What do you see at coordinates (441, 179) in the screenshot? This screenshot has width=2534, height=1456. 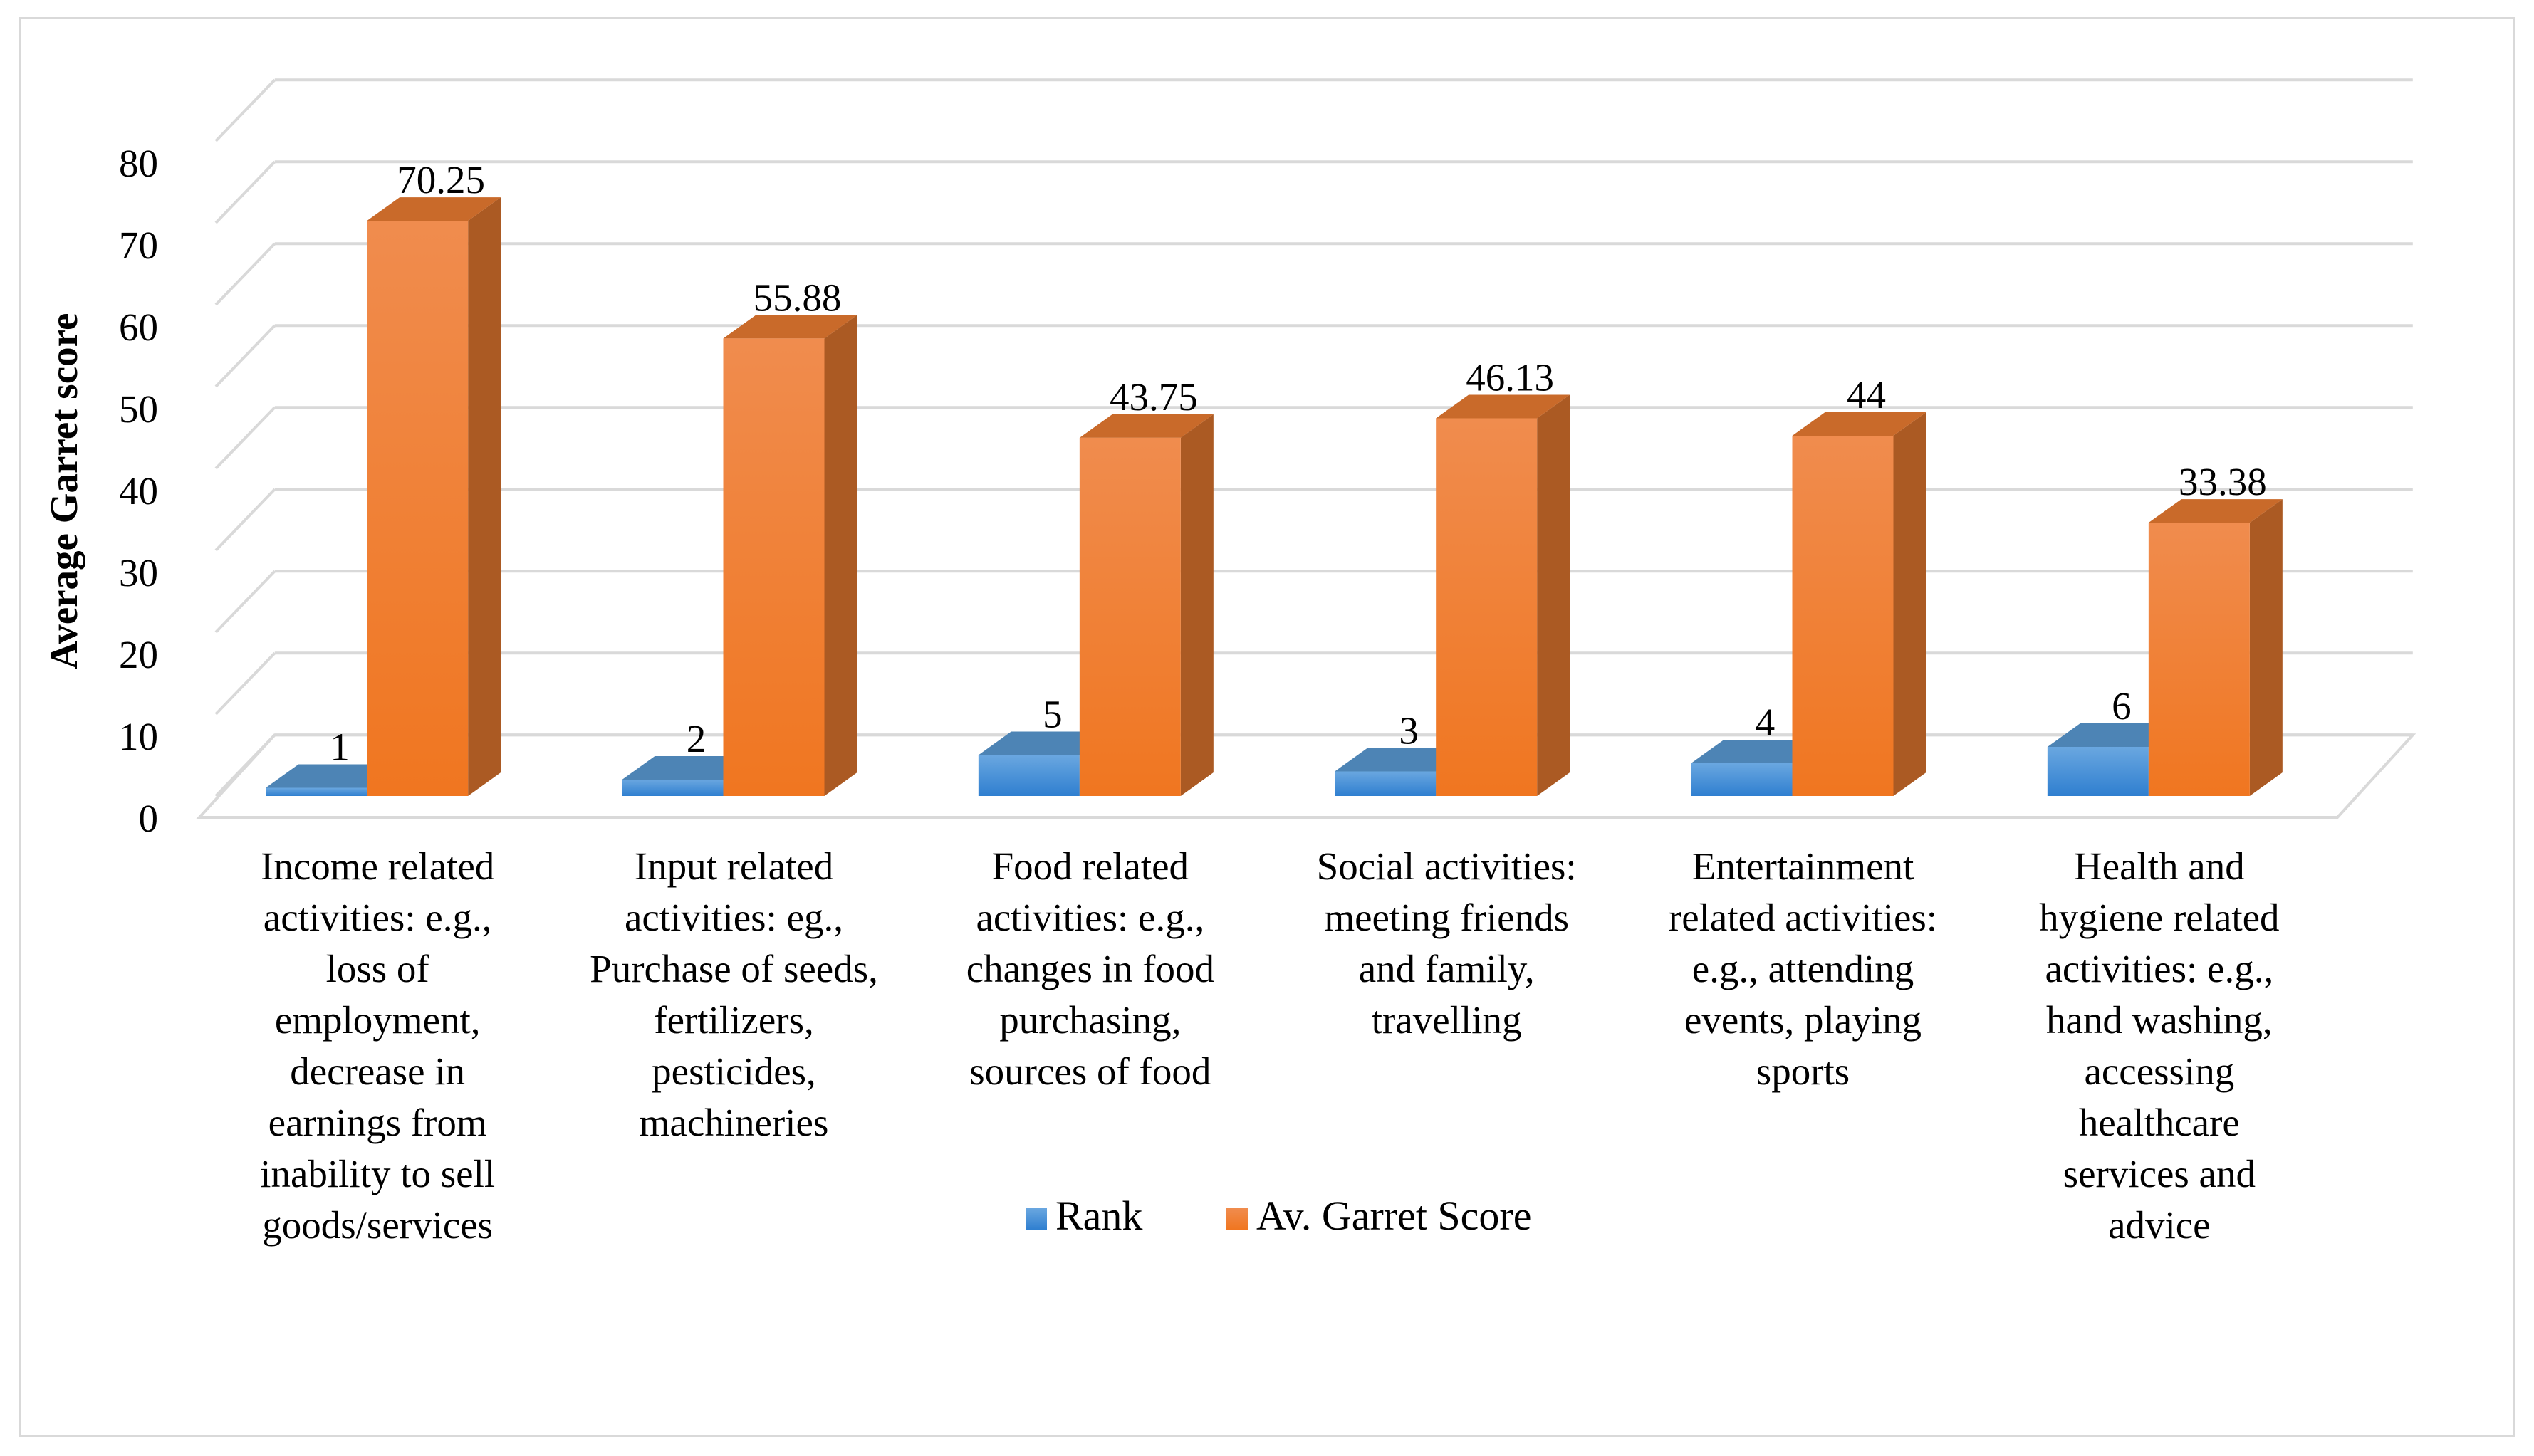 I see `data-label: 70.25` at bounding box center [441, 179].